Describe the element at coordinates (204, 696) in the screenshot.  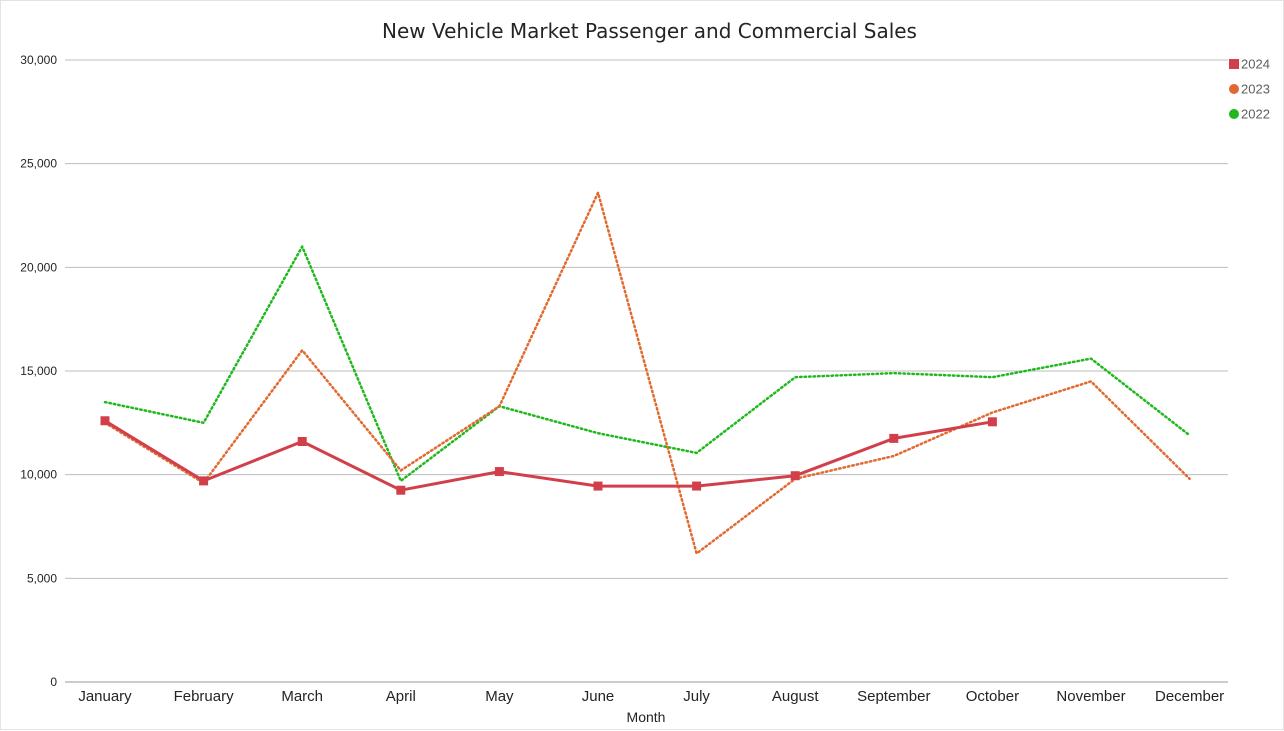
I see `x-tick-label: February` at that location.